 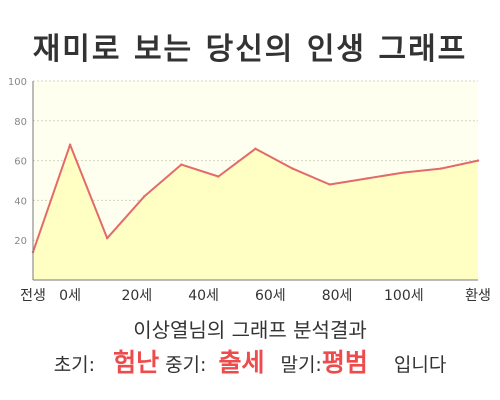 What do you see at coordinates (136, 362) in the screenshot?
I see `early-value: 험난` at bounding box center [136, 362].